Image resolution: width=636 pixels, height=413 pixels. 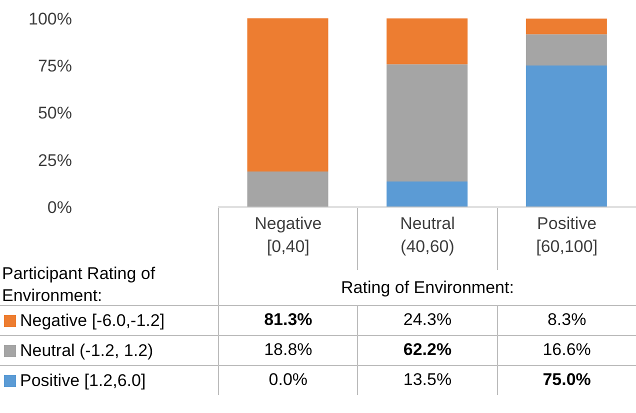 What do you see at coordinates (288, 239) in the screenshot?
I see `x-tick-label: Negative [0,40]` at bounding box center [288, 239].